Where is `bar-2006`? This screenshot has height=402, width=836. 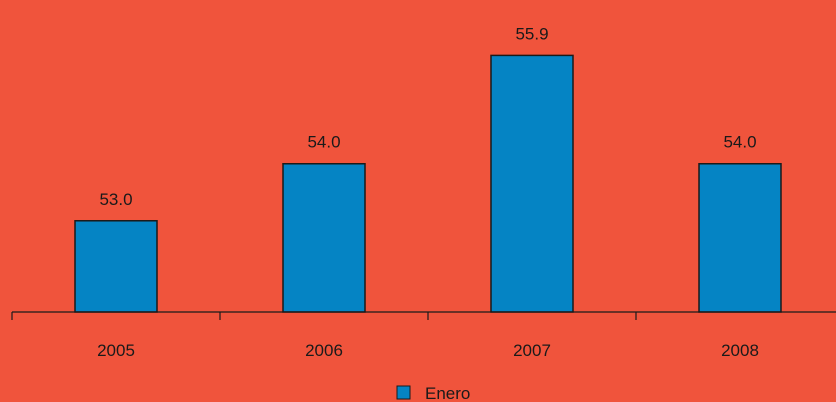
bar-2006 is located at coordinates (324, 237).